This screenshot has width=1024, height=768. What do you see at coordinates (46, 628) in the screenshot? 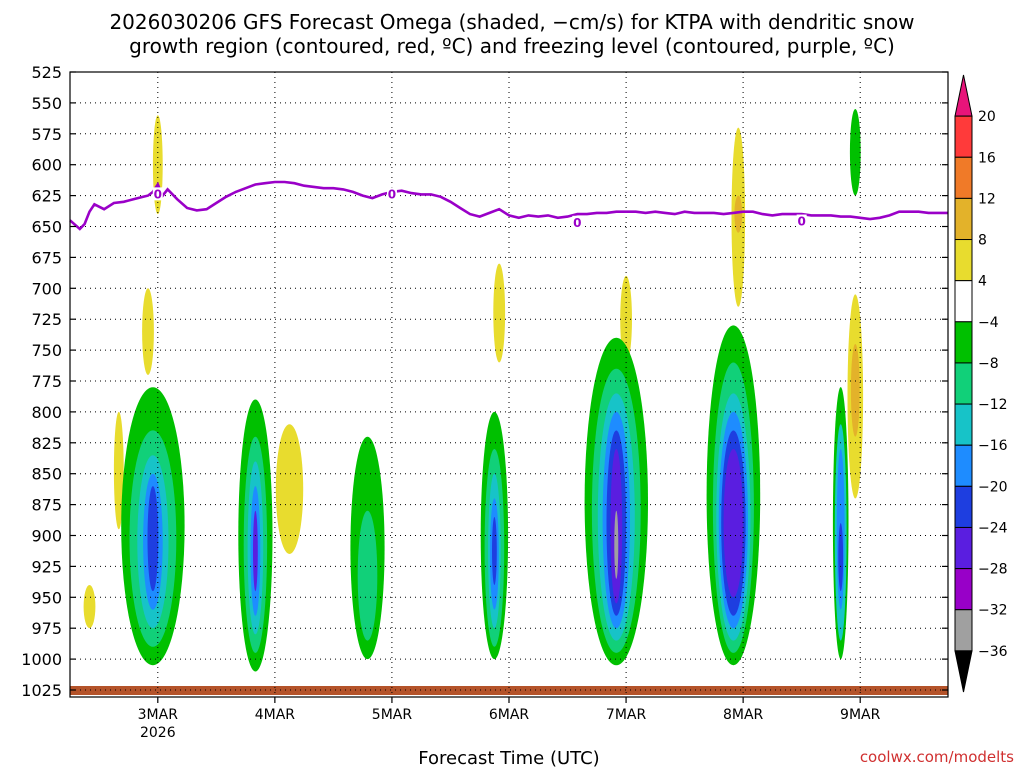
I see `y-tick-label-975: 975` at bounding box center [46, 628].